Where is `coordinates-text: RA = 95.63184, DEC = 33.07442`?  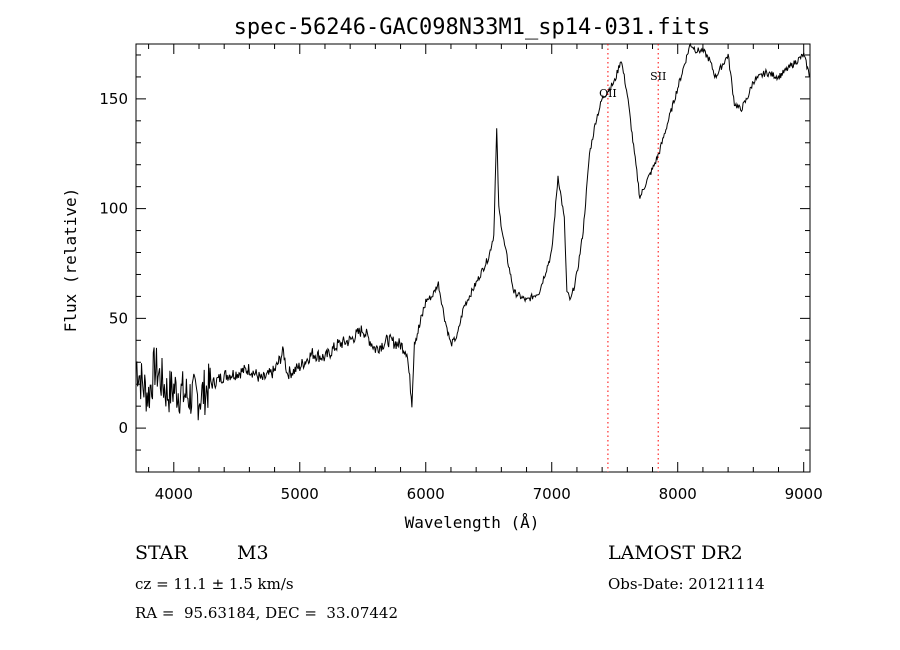
coordinates-text: RA = 95.63184, DEC = 33.07442 is located at coordinates (267, 613).